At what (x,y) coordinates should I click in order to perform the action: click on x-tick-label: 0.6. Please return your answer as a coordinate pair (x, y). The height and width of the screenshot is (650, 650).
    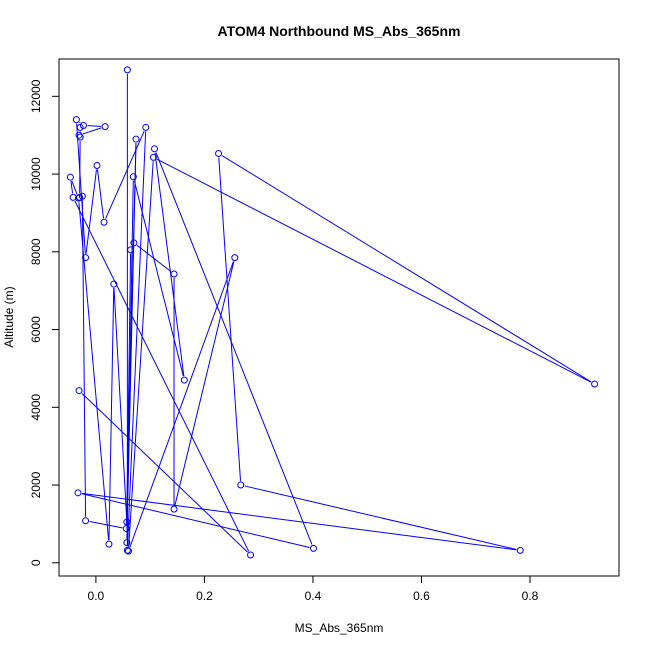
    Looking at the image, I should click on (421, 596).